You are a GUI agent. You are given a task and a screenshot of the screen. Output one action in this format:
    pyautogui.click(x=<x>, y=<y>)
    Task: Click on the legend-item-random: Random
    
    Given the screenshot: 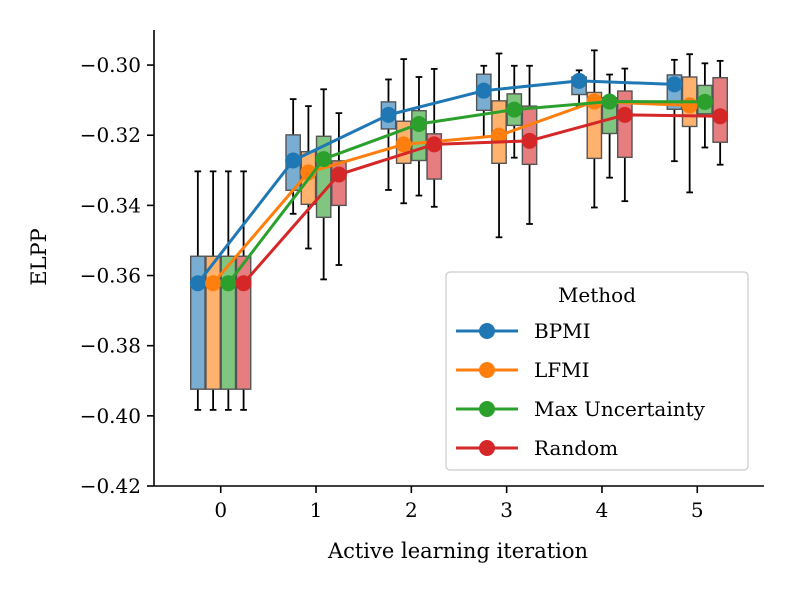 What is the action you would take?
    pyautogui.click(x=537, y=448)
    